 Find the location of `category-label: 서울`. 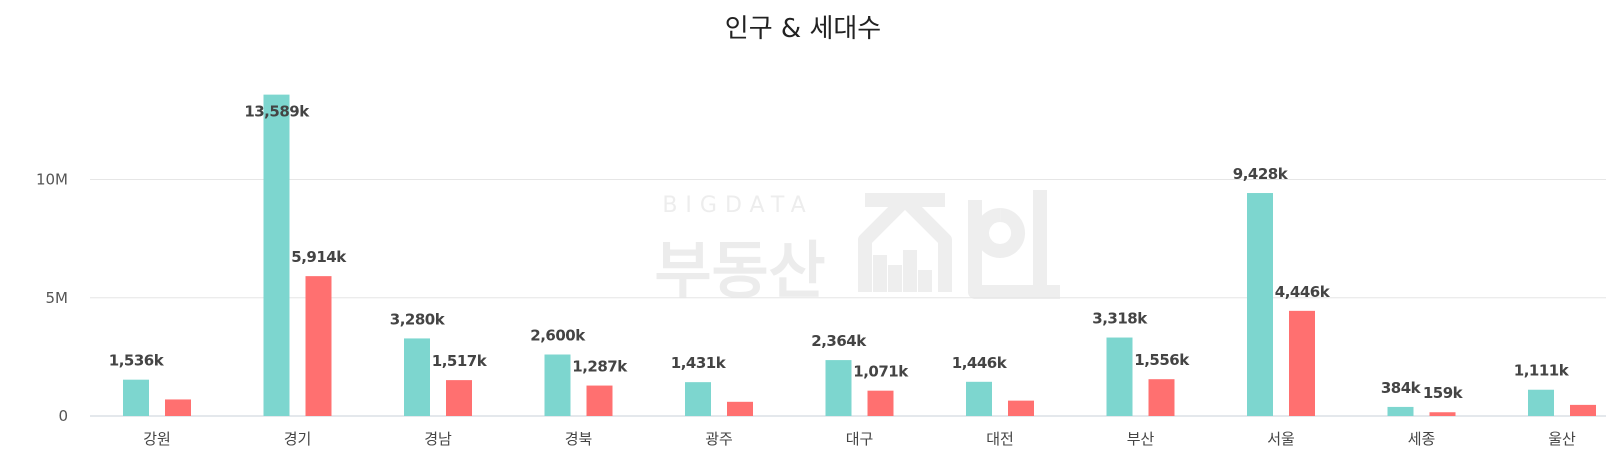

category-label: 서울 is located at coordinates (1281, 439).